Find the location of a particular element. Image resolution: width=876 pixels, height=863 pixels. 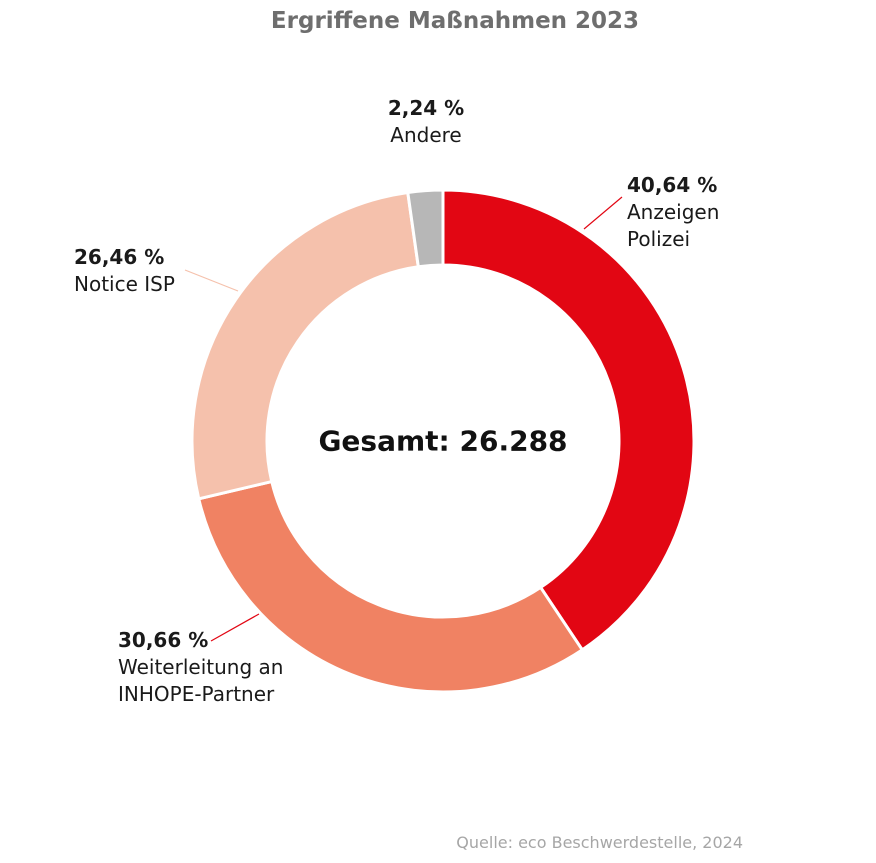

donut-slice-weiterleitung is located at coordinates (390, 586).